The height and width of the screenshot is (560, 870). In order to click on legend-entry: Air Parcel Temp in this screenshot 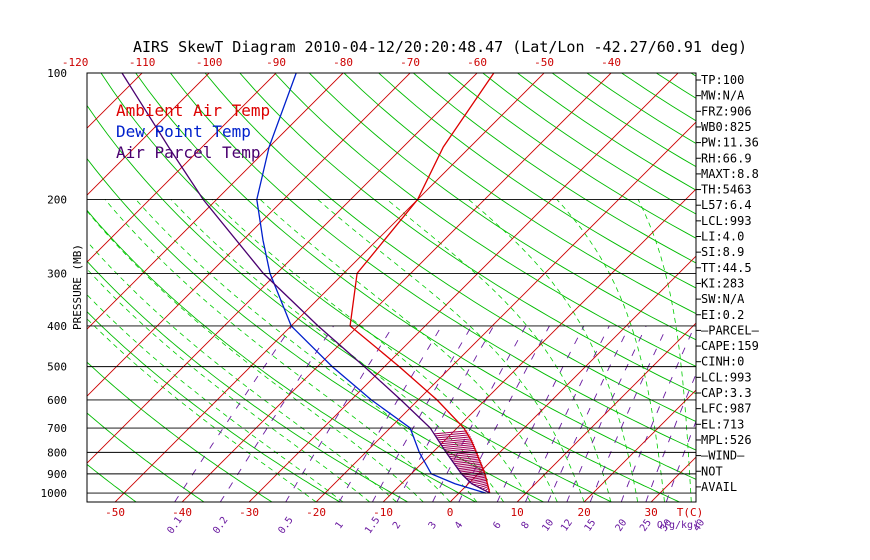, I will do `click(188, 152)`.